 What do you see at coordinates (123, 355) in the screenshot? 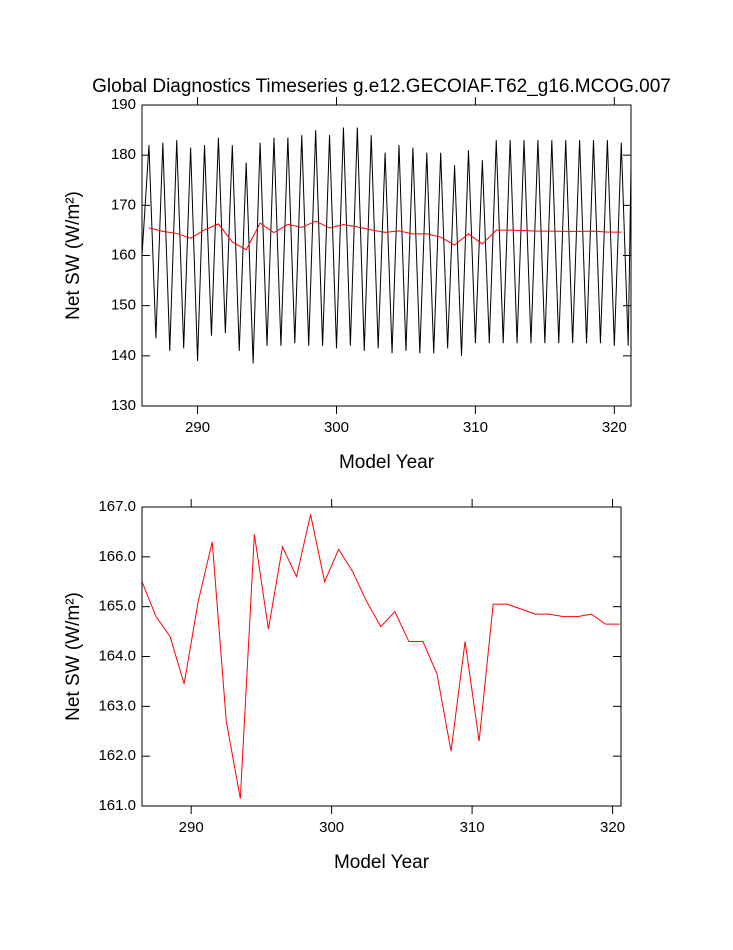
I see `y-tick-label: 140` at bounding box center [123, 355].